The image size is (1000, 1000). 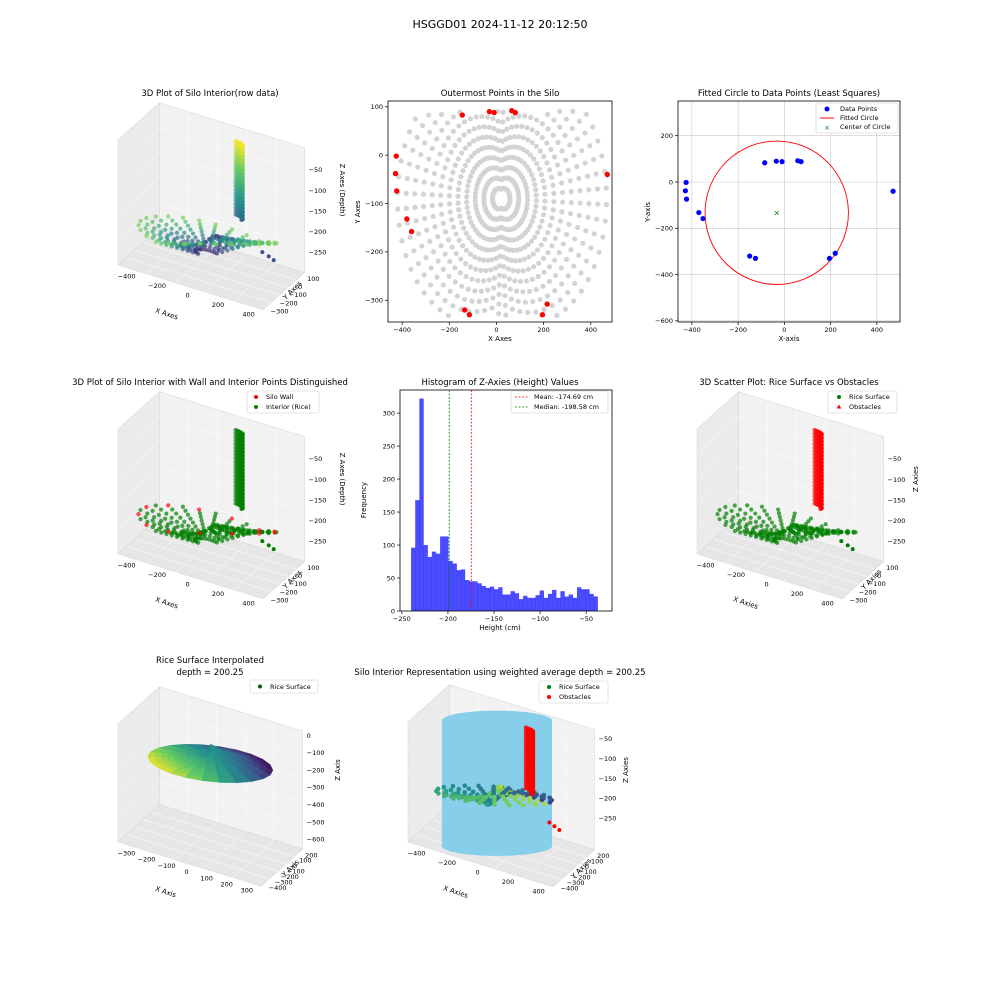 I want to click on p1-xtick-label: 200, so click(x=218, y=305).